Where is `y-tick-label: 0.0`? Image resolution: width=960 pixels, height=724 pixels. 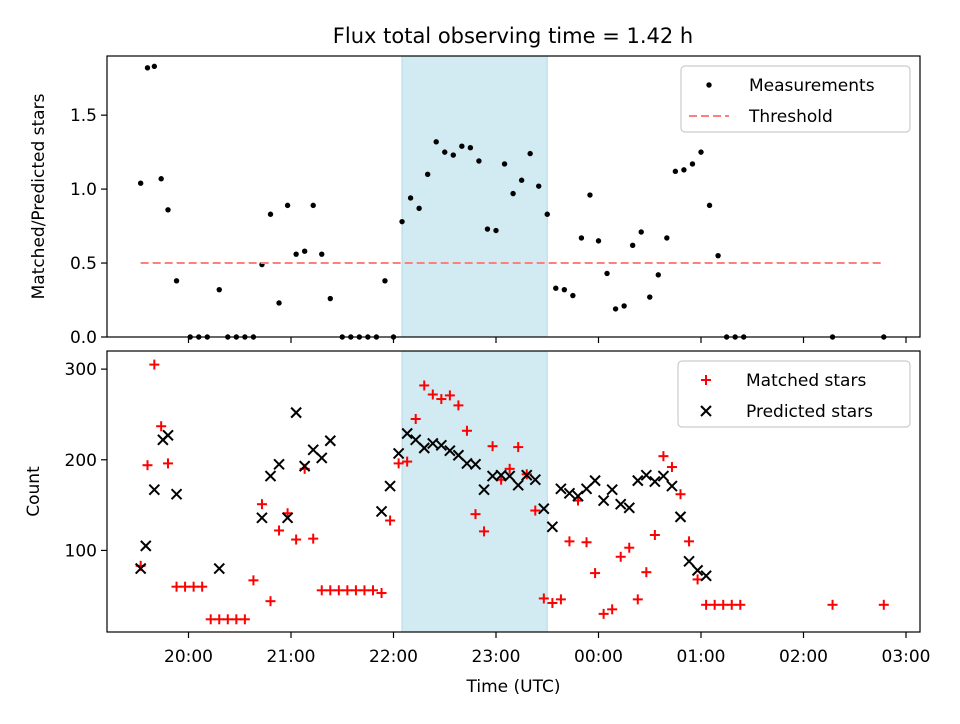
y-tick-label: 0.0 is located at coordinates (83, 338).